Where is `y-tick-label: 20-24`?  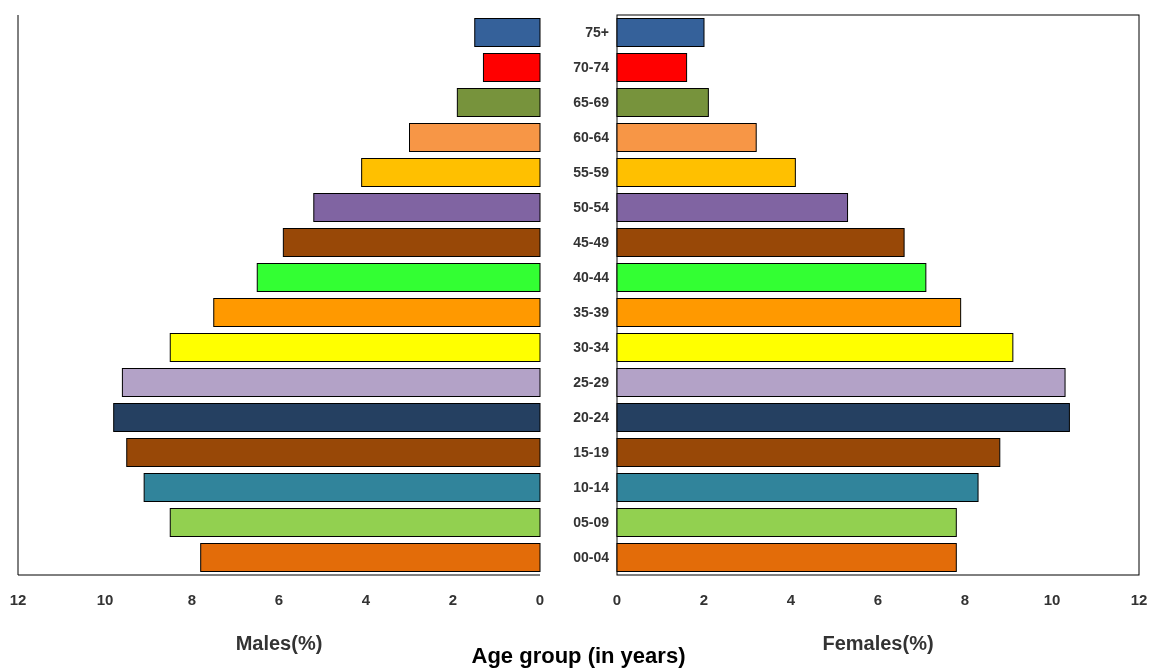 y-tick-label: 20-24 is located at coordinates (591, 417).